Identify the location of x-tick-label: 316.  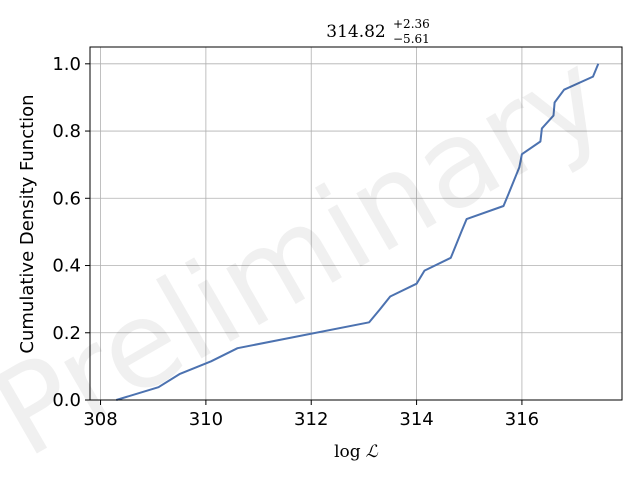
(522, 419).